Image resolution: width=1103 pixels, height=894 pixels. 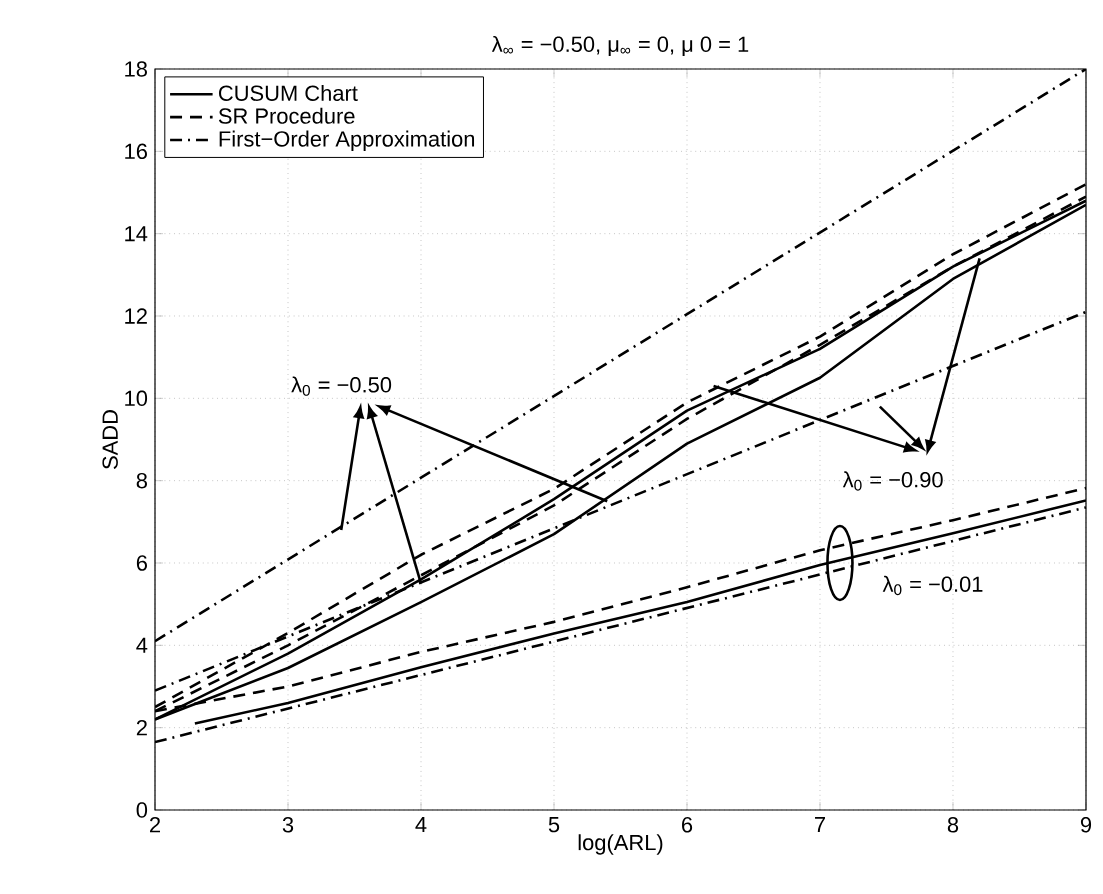 I want to click on y-tick-label: 0, so click(x=142, y=810).